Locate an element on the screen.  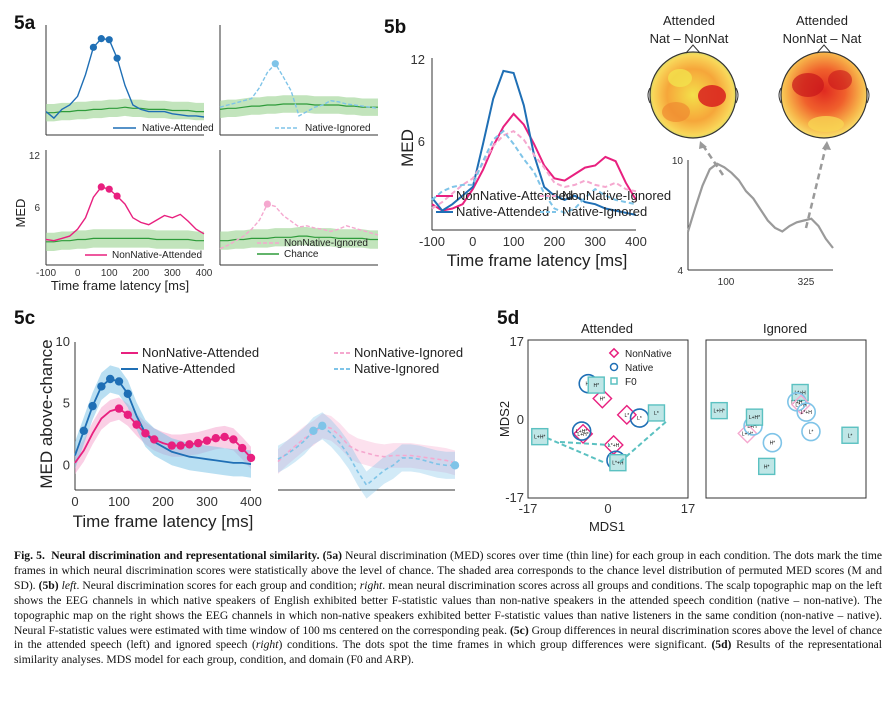
d-ignored-frame is located at coordinates (786, 419).